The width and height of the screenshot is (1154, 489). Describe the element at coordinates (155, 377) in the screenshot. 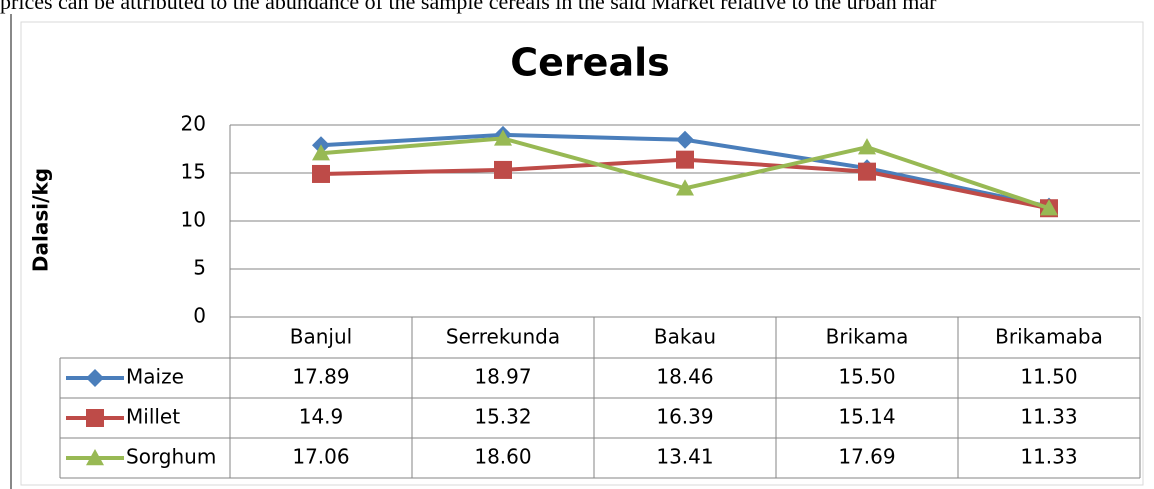

I see `legend-label: Maize` at that location.